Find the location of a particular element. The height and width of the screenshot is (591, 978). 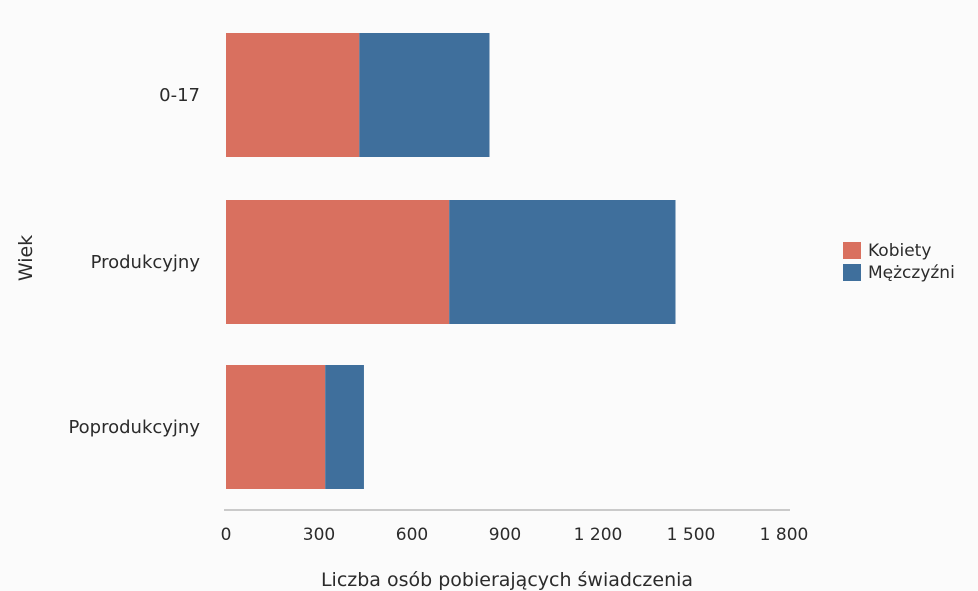

category-label-2: Poprodukcyjny is located at coordinates (134, 427).